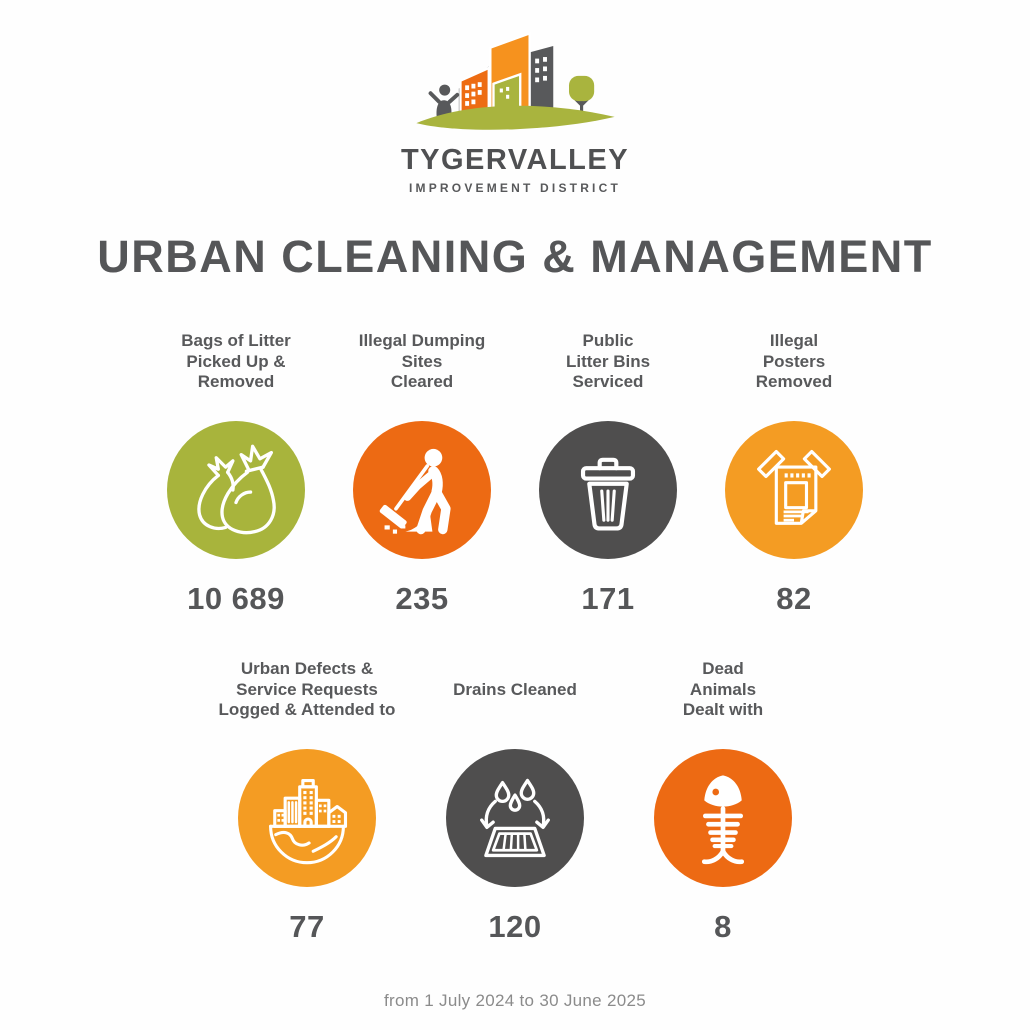 The height and width of the screenshot is (1030, 1030). What do you see at coordinates (608, 598) in the screenshot?
I see `stat-value: 171` at bounding box center [608, 598].